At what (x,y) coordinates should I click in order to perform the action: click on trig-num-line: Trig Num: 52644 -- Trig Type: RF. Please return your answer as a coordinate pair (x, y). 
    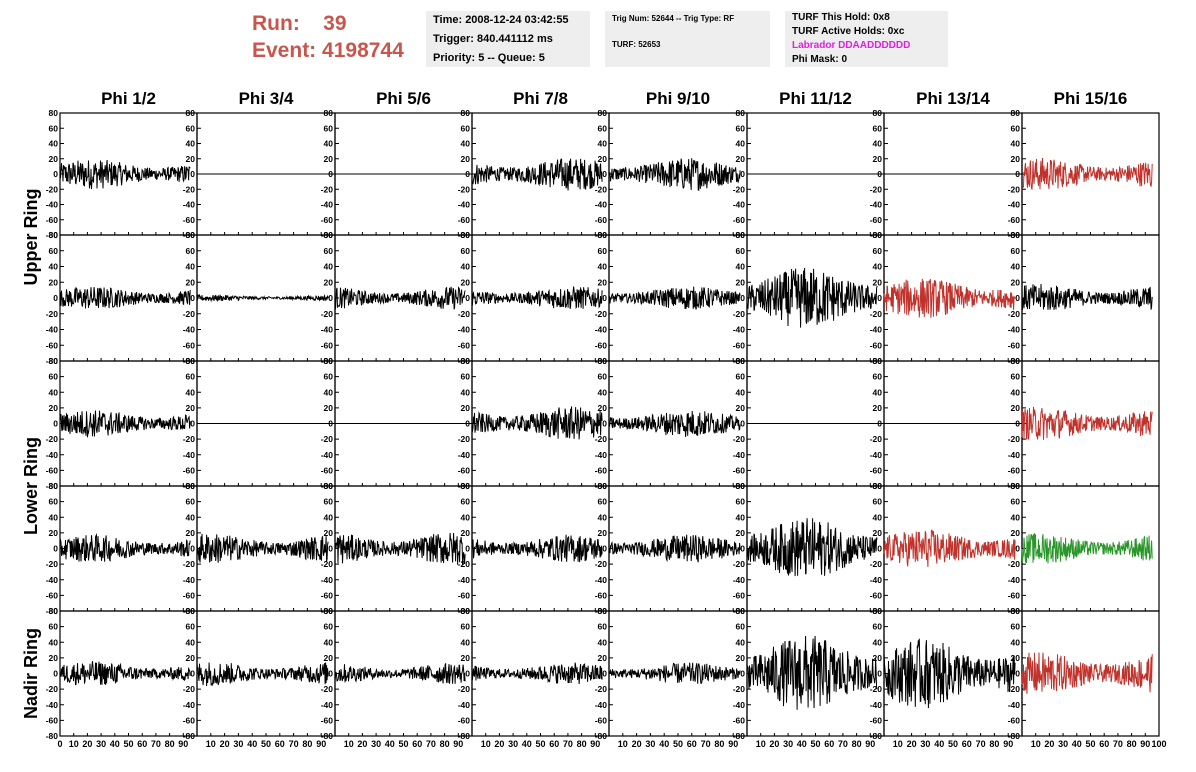
    Looking at the image, I should click on (673, 18).